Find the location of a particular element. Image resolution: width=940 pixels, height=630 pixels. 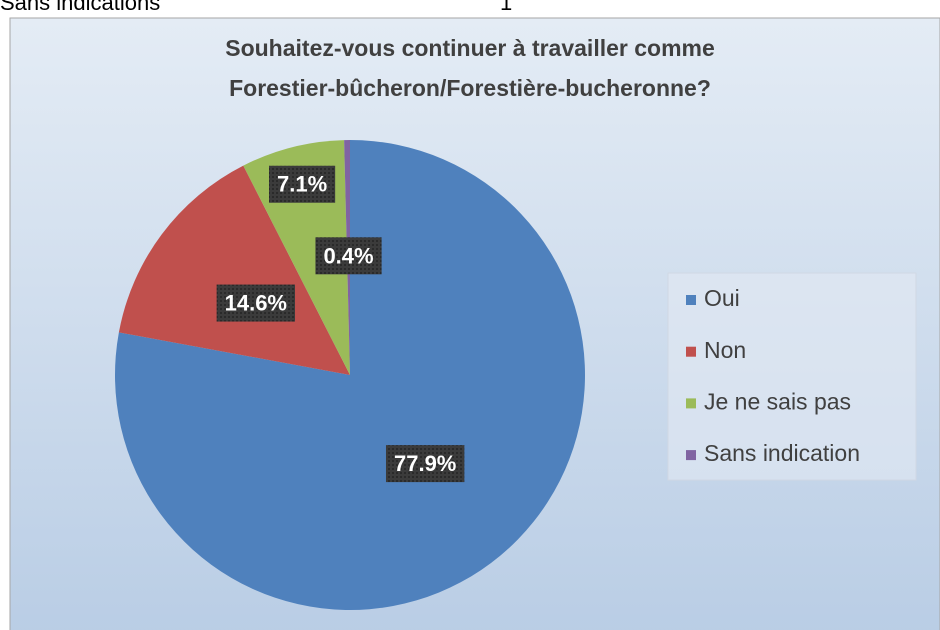

header-text: 1 is located at coordinates (506, 7).